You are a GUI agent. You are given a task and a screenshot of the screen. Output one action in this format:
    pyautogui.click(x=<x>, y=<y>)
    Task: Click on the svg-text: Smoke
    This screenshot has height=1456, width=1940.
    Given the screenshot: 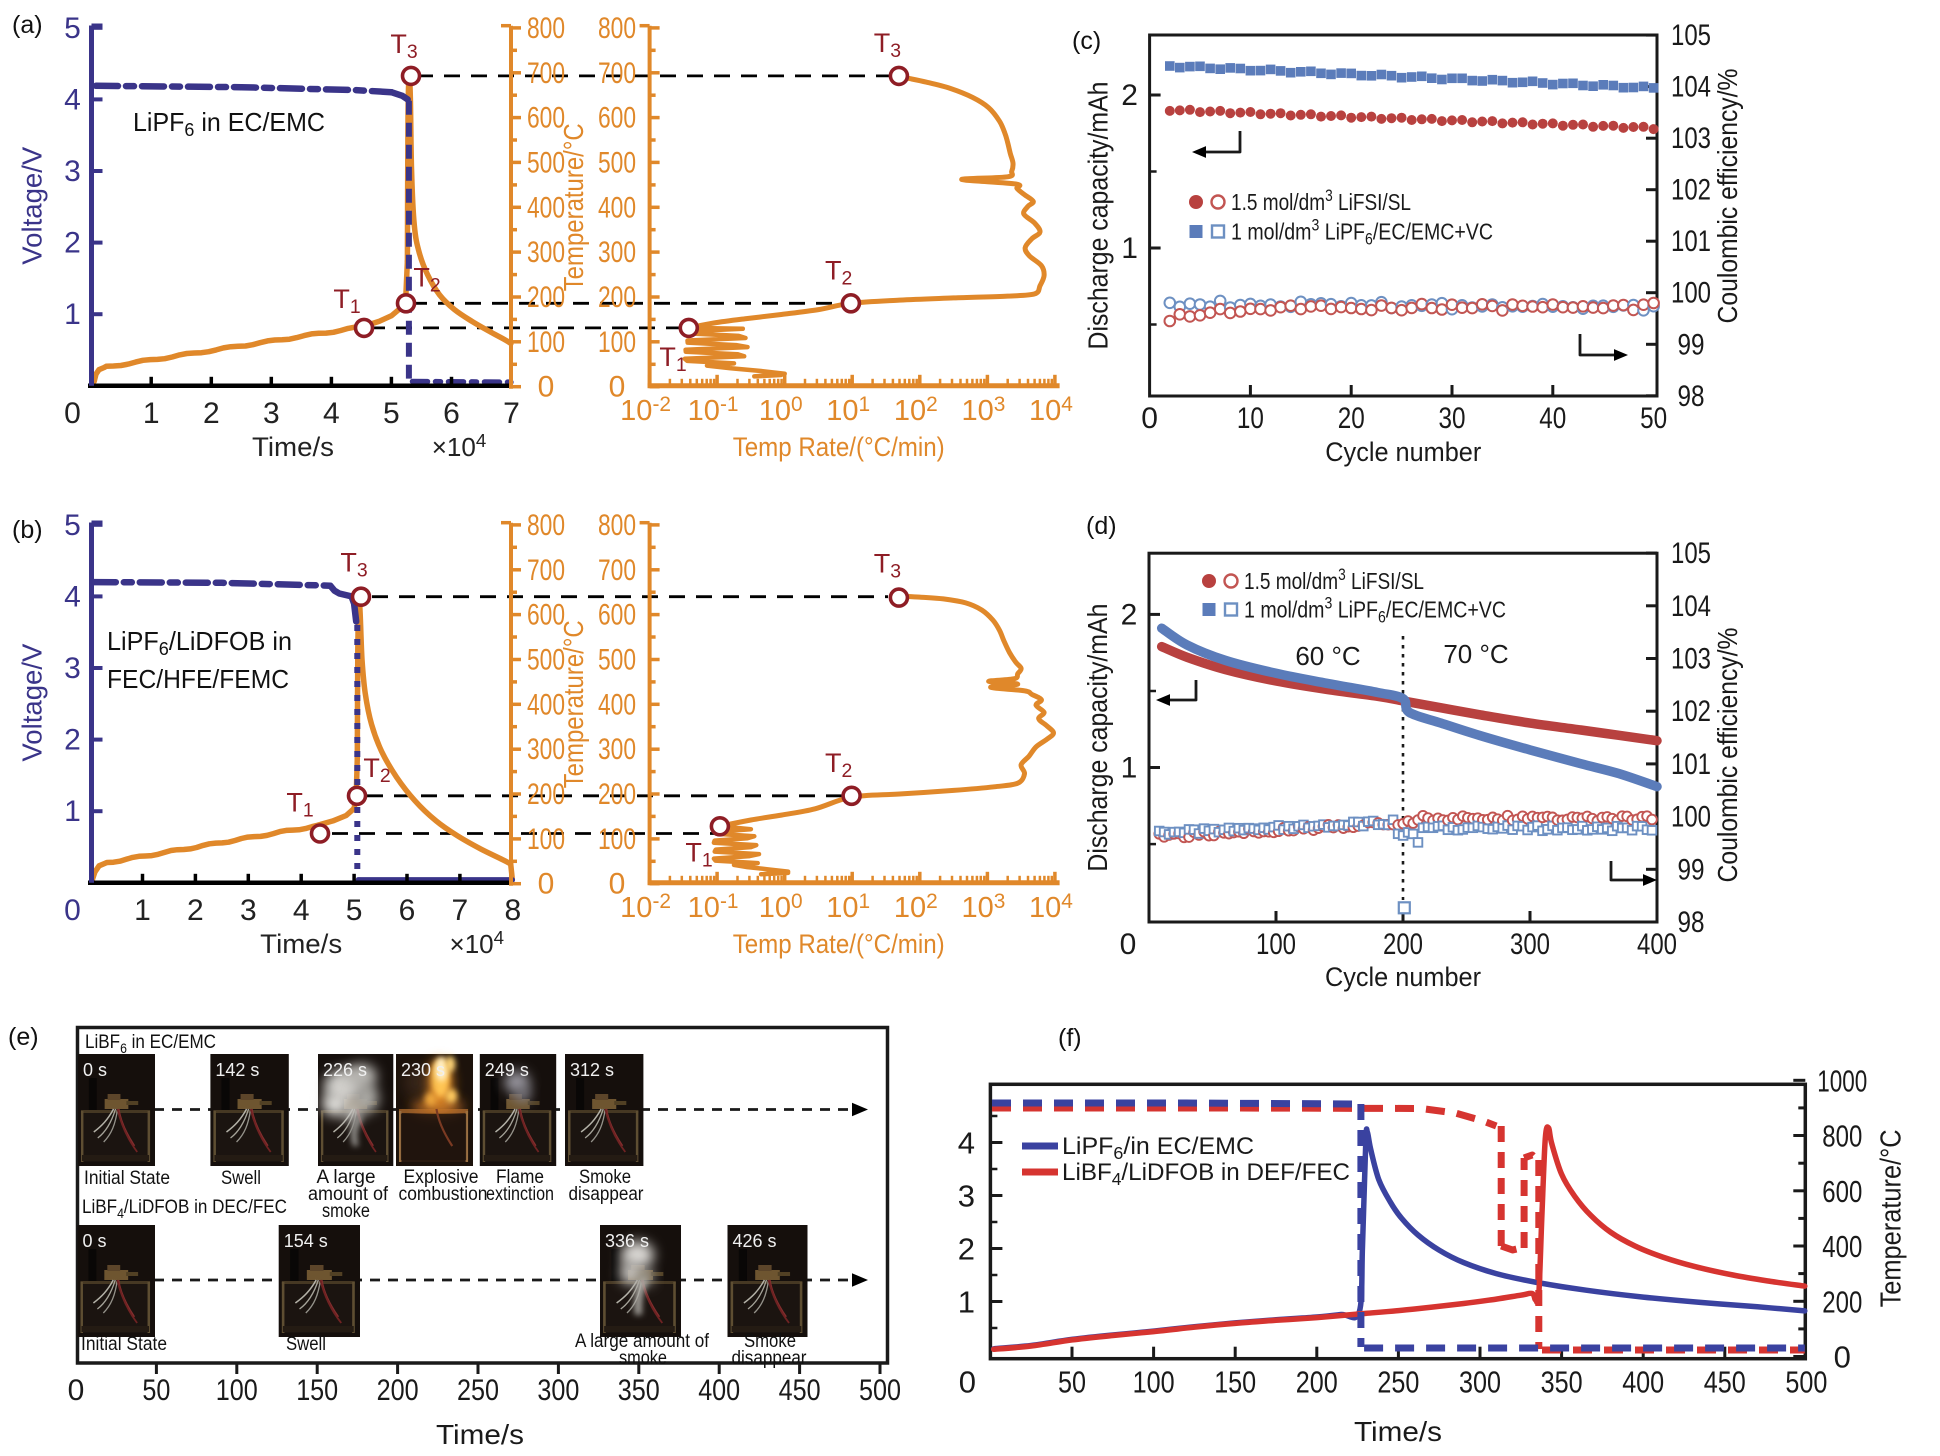 What is the action you would take?
    pyautogui.click(x=770, y=1341)
    